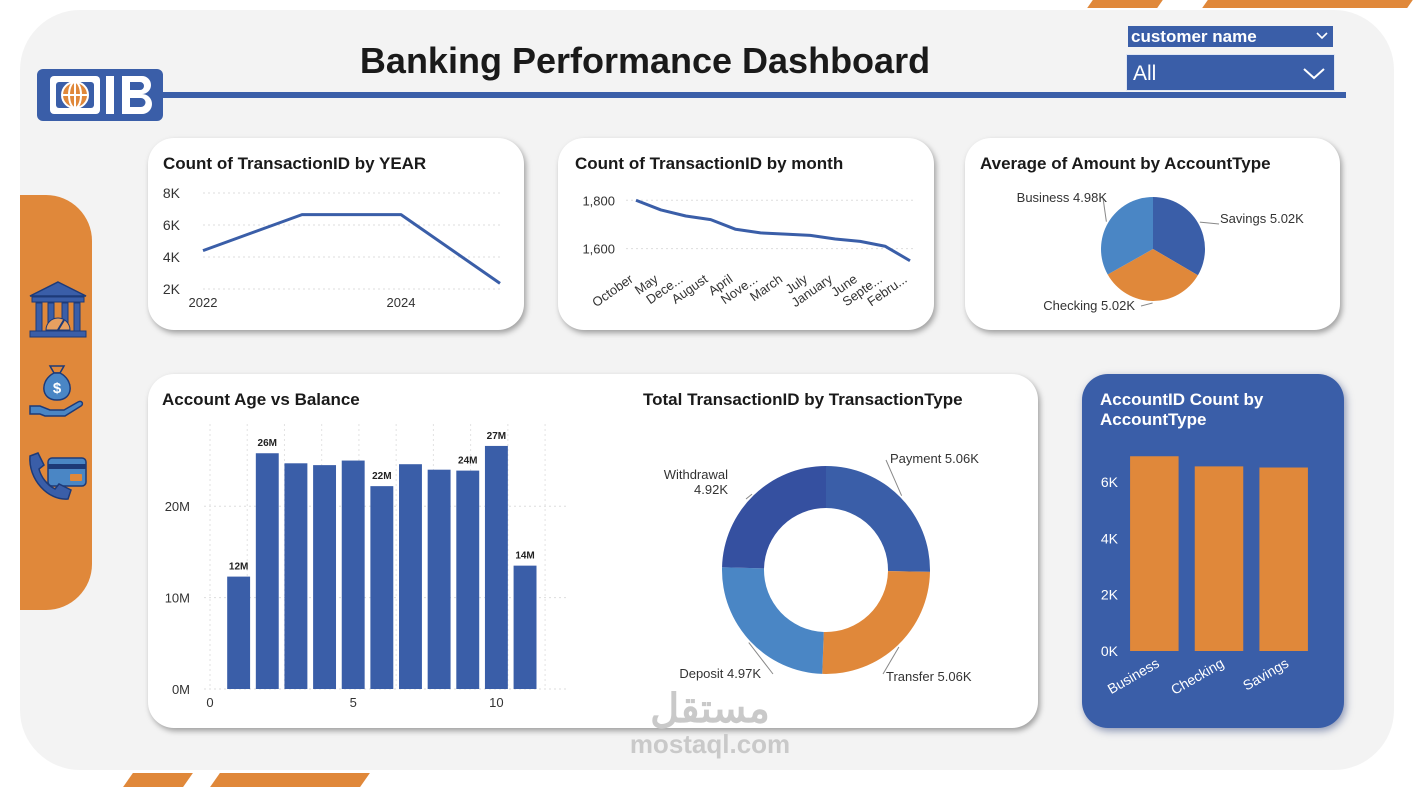 Image resolution: width=1417 pixels, height=787 pixels. I want to click on account-count-title-line-1: AccountID Count by, so click(1182, 399).